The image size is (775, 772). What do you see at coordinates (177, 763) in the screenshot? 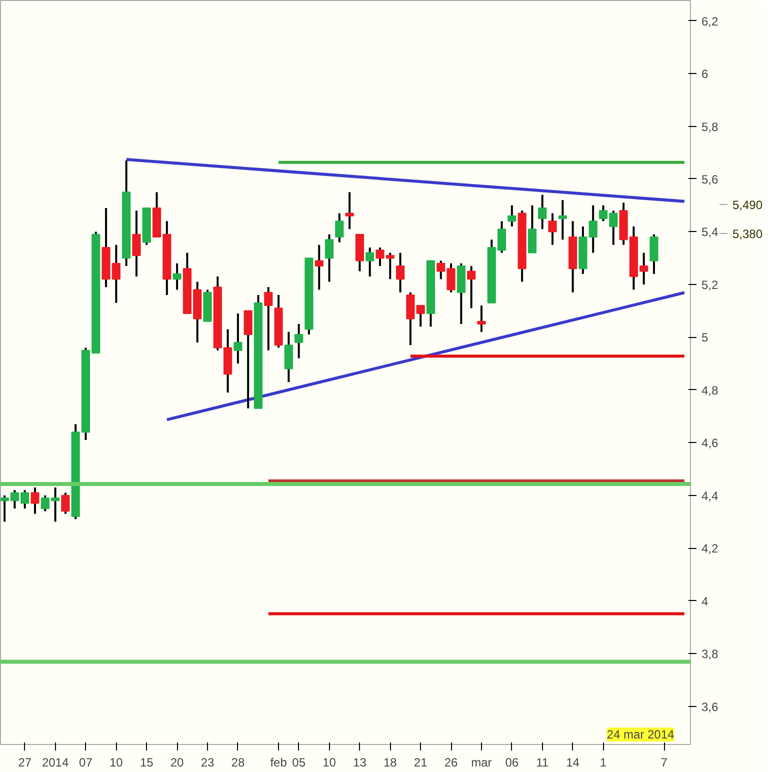
I see `x-tick-label: 20` at bounding box center [177, 763].